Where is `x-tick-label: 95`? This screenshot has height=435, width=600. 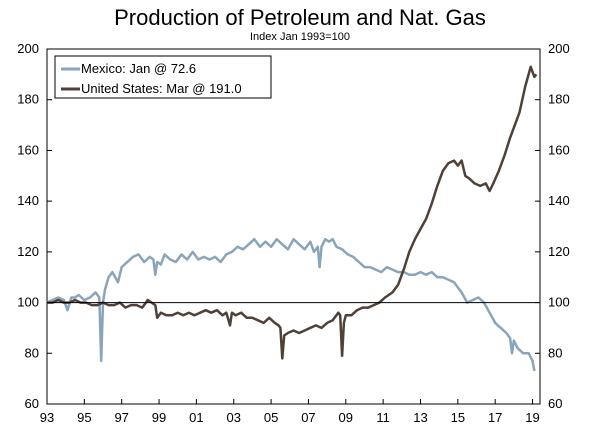
x-tick-label: 95 is located at coordinates (84, 417).